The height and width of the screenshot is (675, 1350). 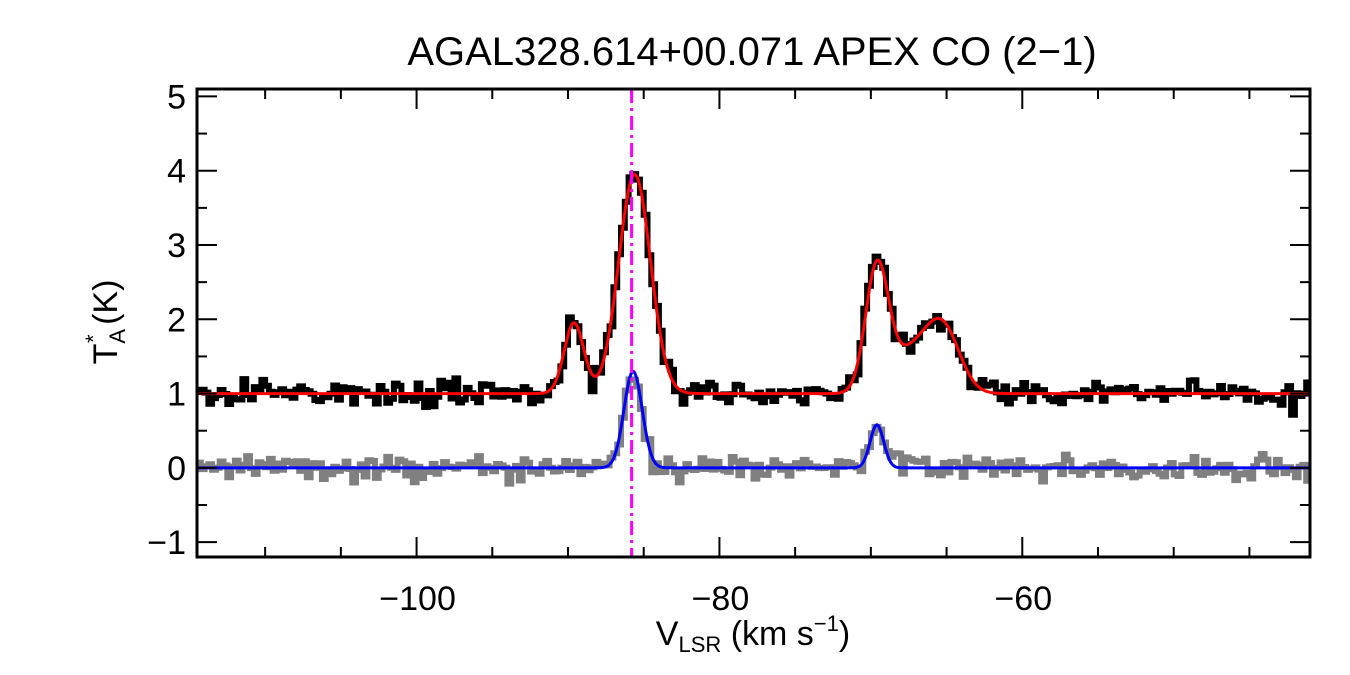 I want to click on y-axis-label: TA* (K), so click(x=105, y=322).